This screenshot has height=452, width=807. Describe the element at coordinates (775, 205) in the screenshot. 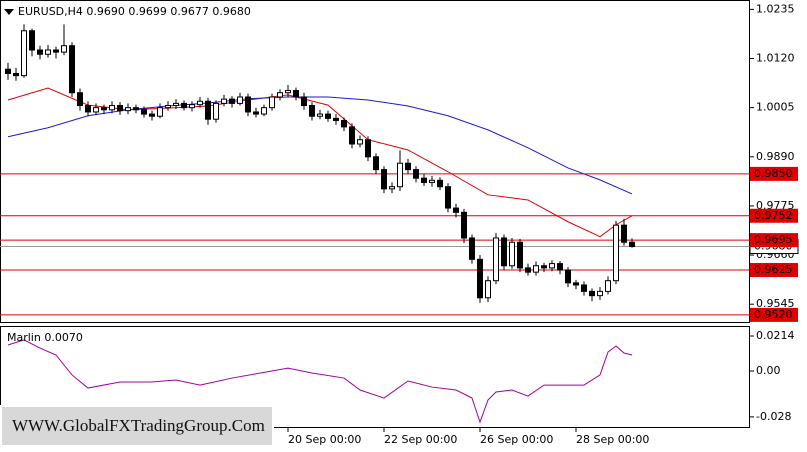

I see `y-tick-label: 0.9775` at that location.